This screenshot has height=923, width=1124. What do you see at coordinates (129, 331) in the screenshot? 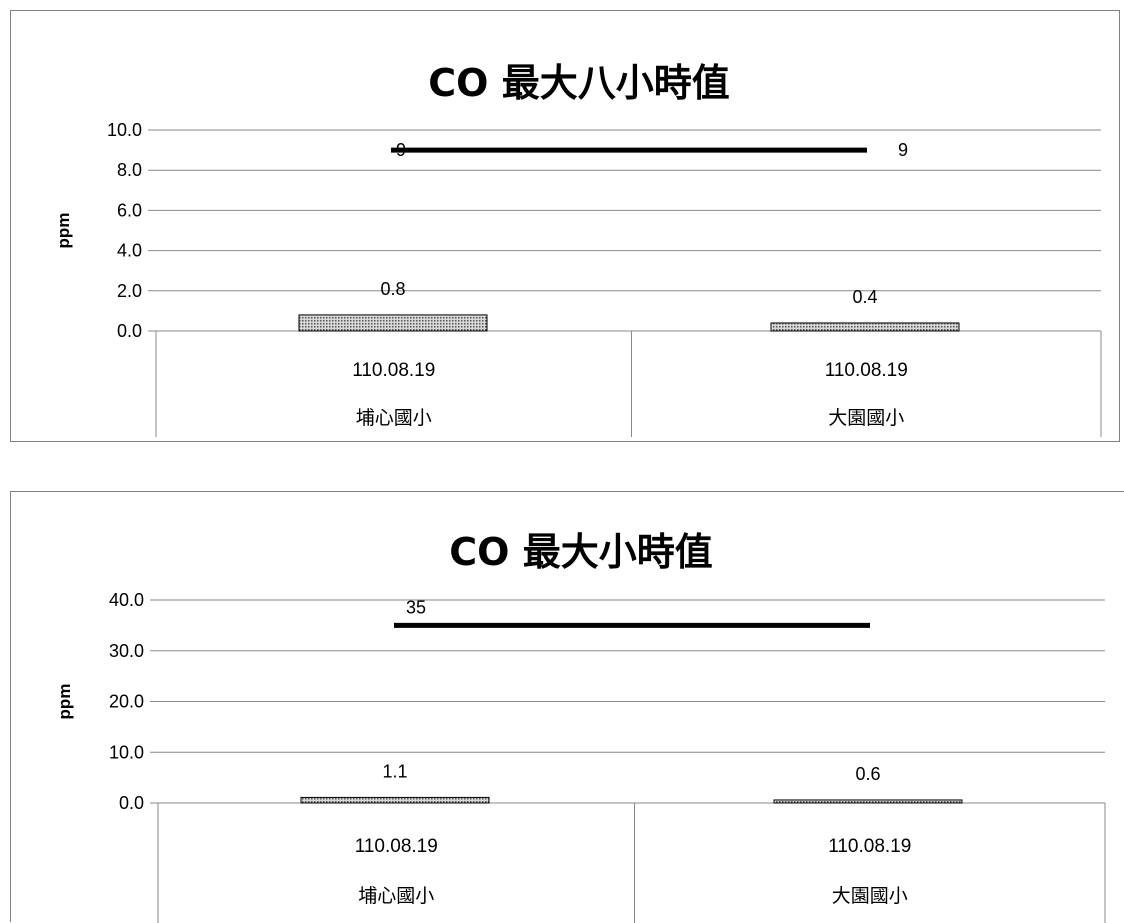
I see `c1-ytick-label: 0.0` at bounding box center [129, 331].